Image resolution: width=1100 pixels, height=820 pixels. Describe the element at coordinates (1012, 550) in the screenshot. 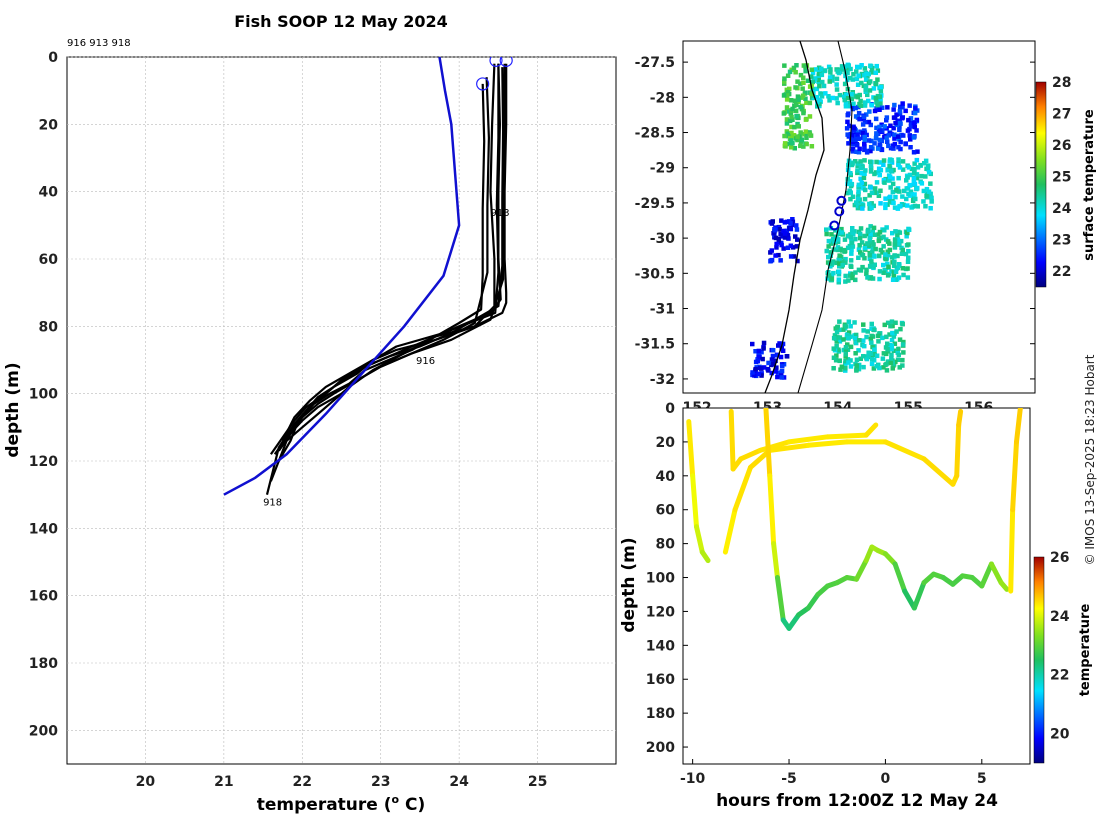

I see `section-segment-cast_f` at that location.